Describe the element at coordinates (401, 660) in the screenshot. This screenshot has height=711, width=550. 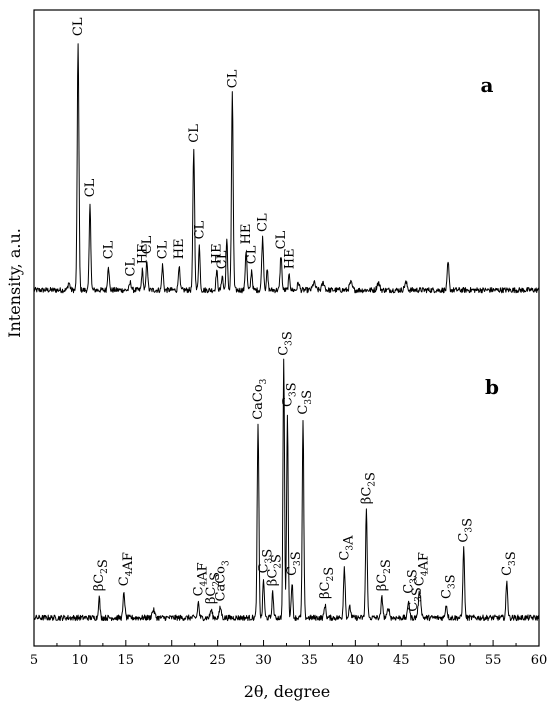
I see `x-tick-label: 45` at that location.